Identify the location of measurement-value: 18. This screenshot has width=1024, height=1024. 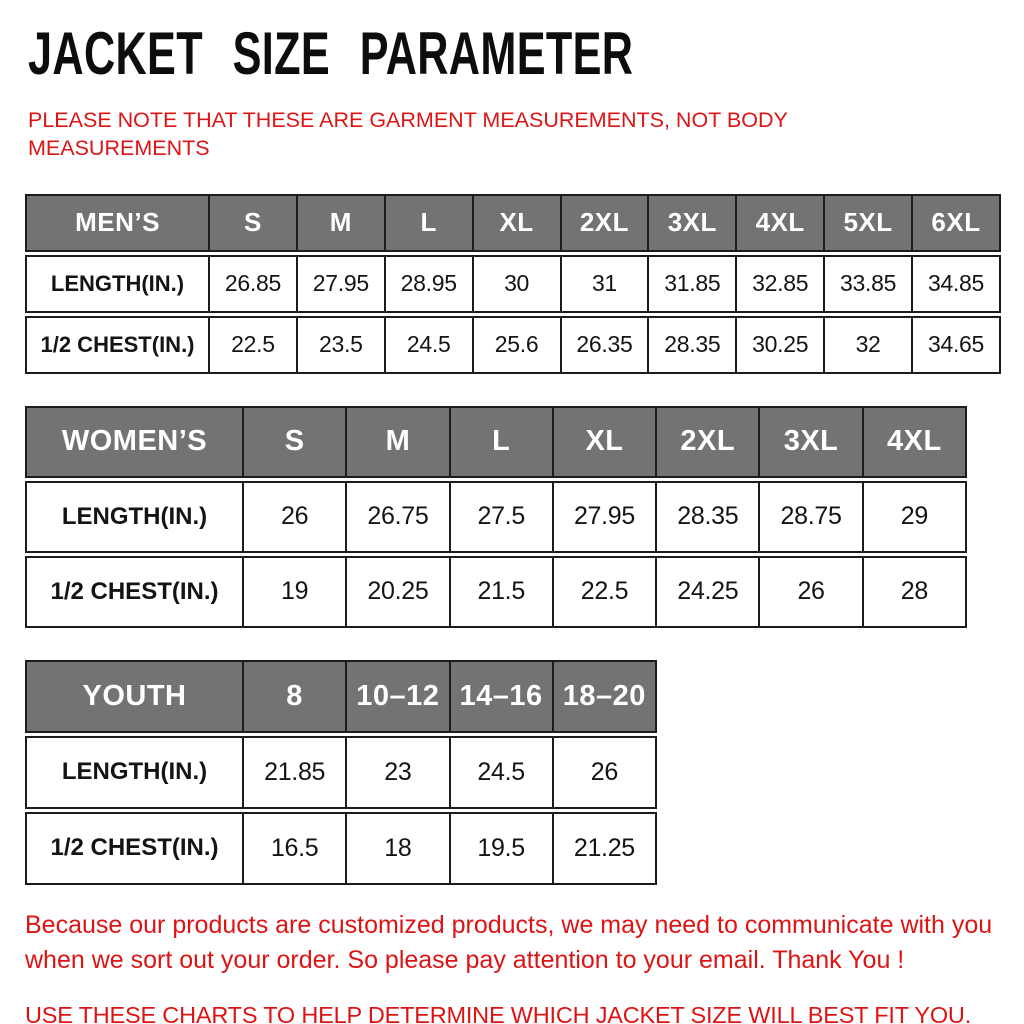
(399, 848).